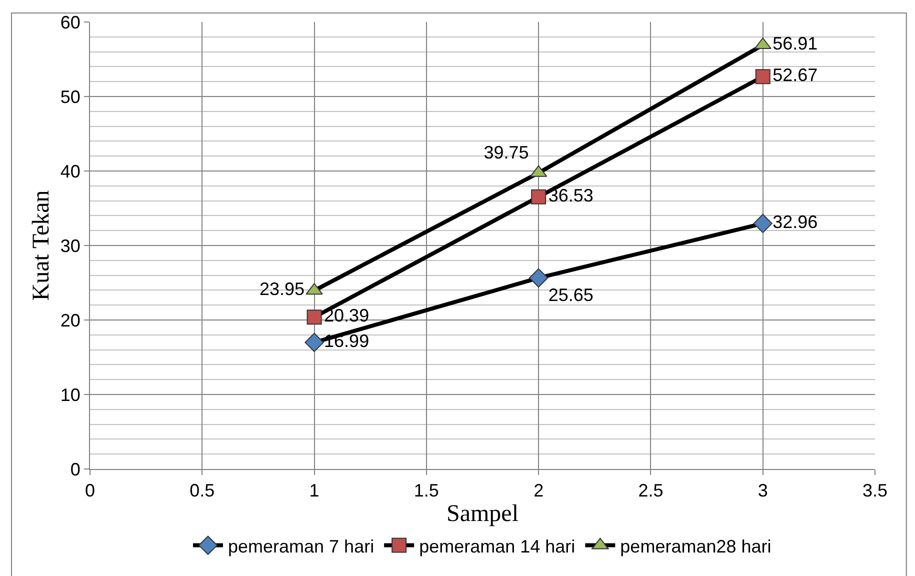  I want to click on y-tick-label: 30, so click(70, 246).